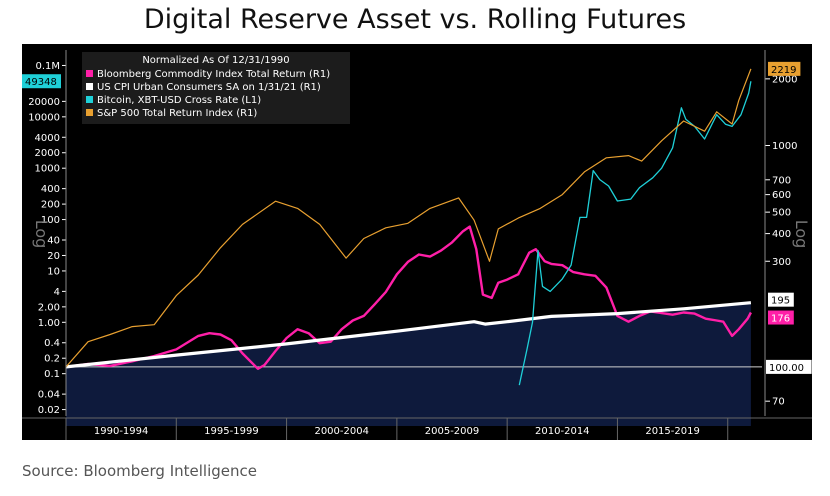  What do you see at coordinates (781, 195) in the screenshot?
I see `right-tick-label: 600` at bounding box center [781, 195].